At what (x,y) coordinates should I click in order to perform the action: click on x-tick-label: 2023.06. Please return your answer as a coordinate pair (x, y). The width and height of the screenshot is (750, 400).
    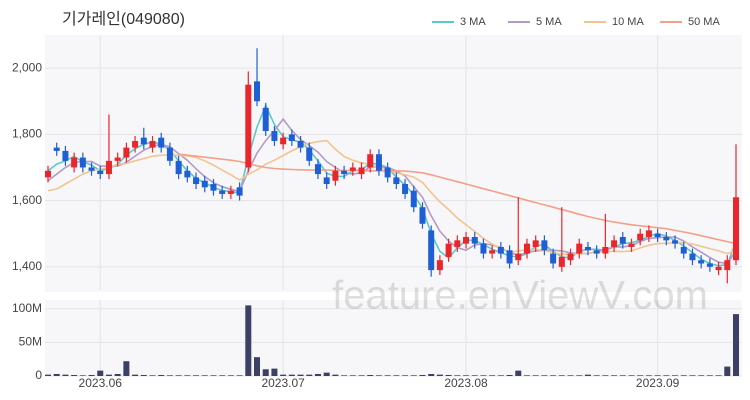
    Looking at the image, I should click on (101, 383).